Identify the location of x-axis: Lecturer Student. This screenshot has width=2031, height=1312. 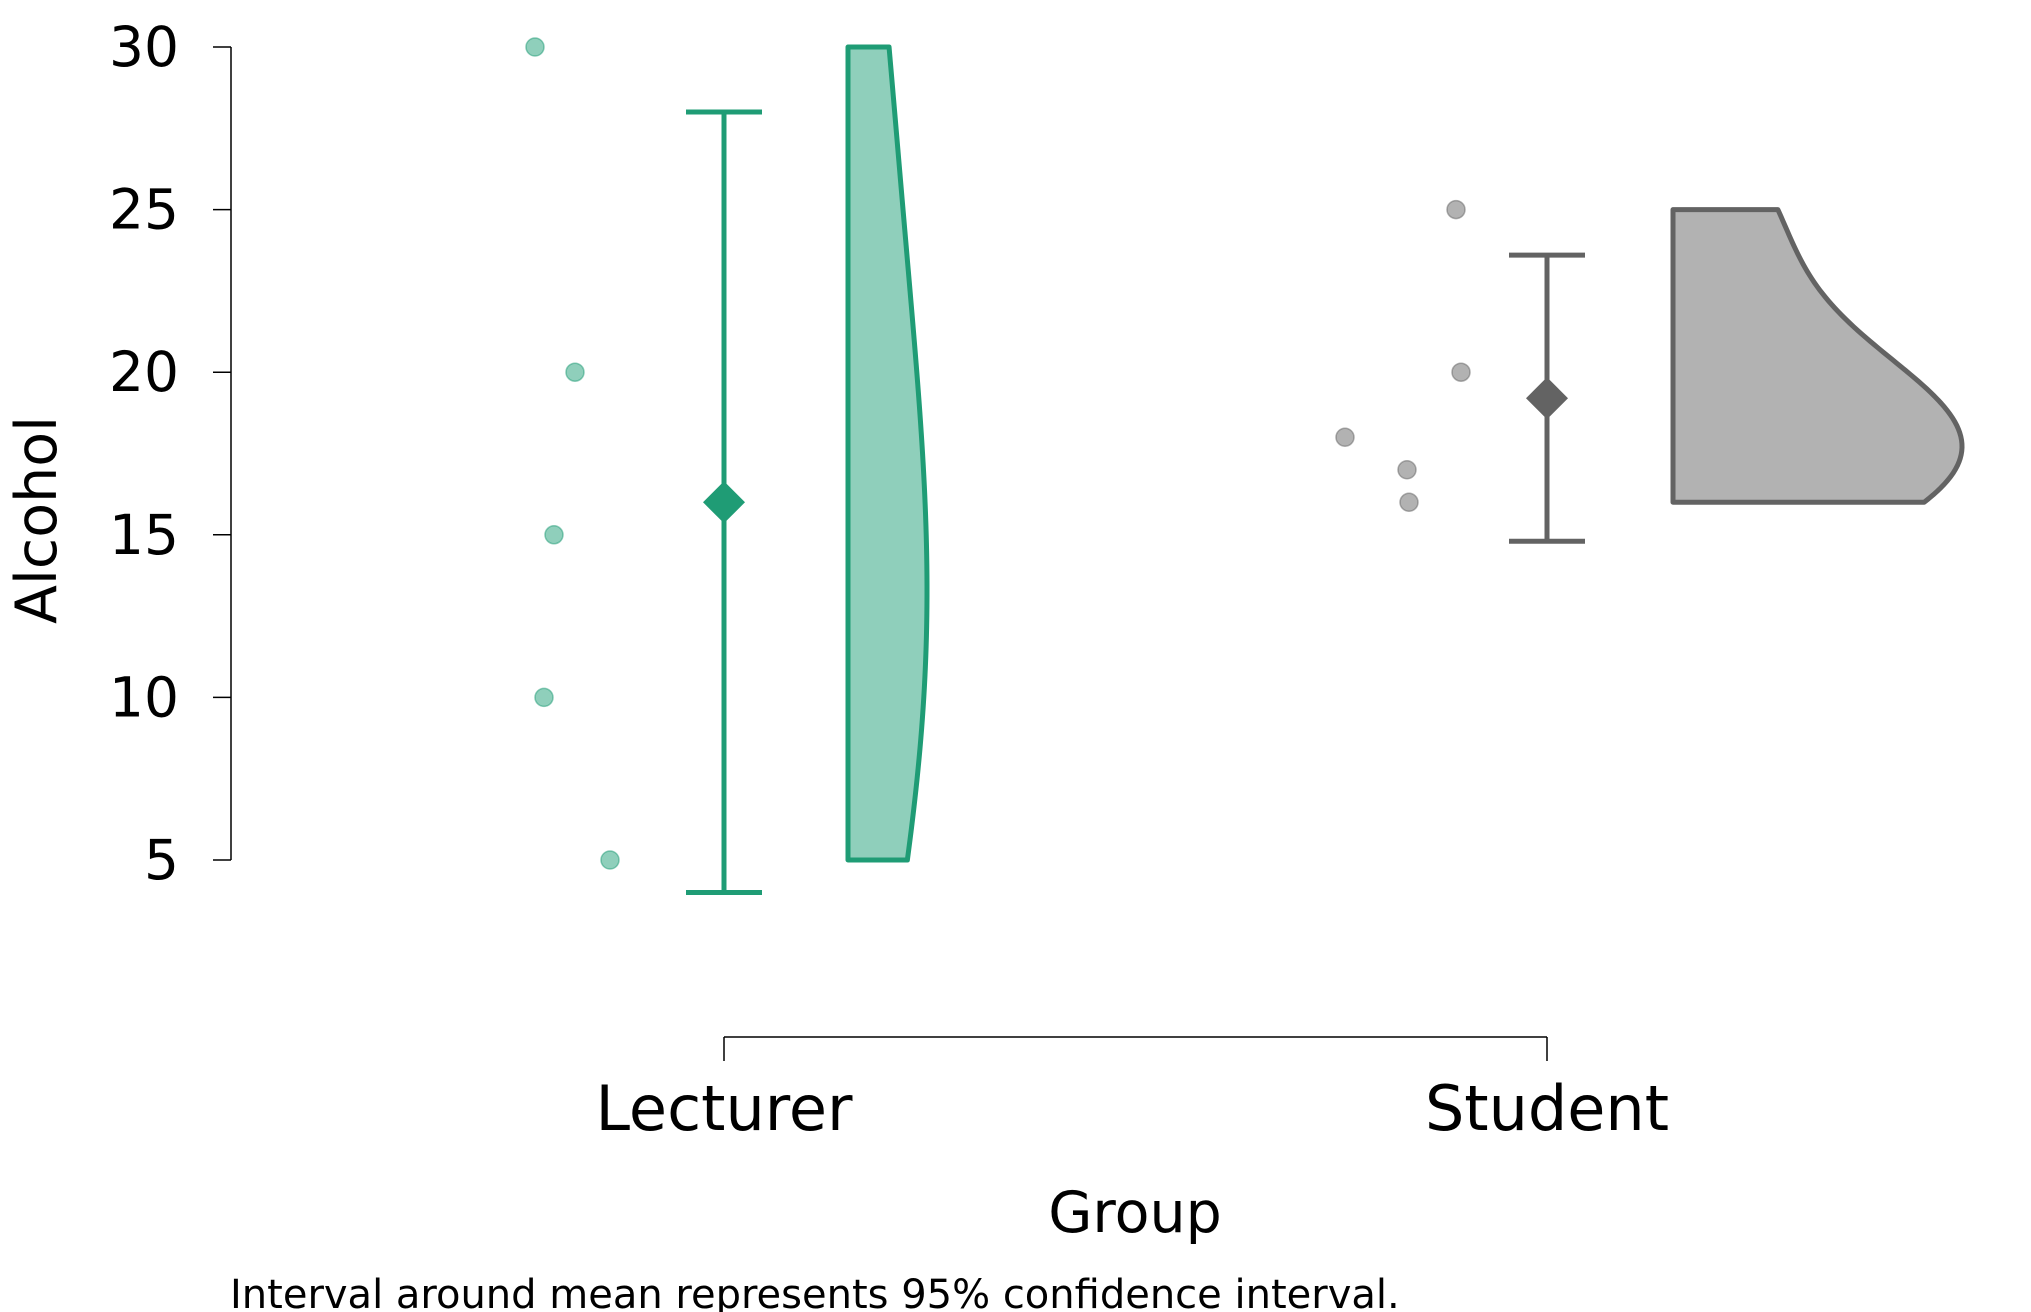
(1132, 1090).